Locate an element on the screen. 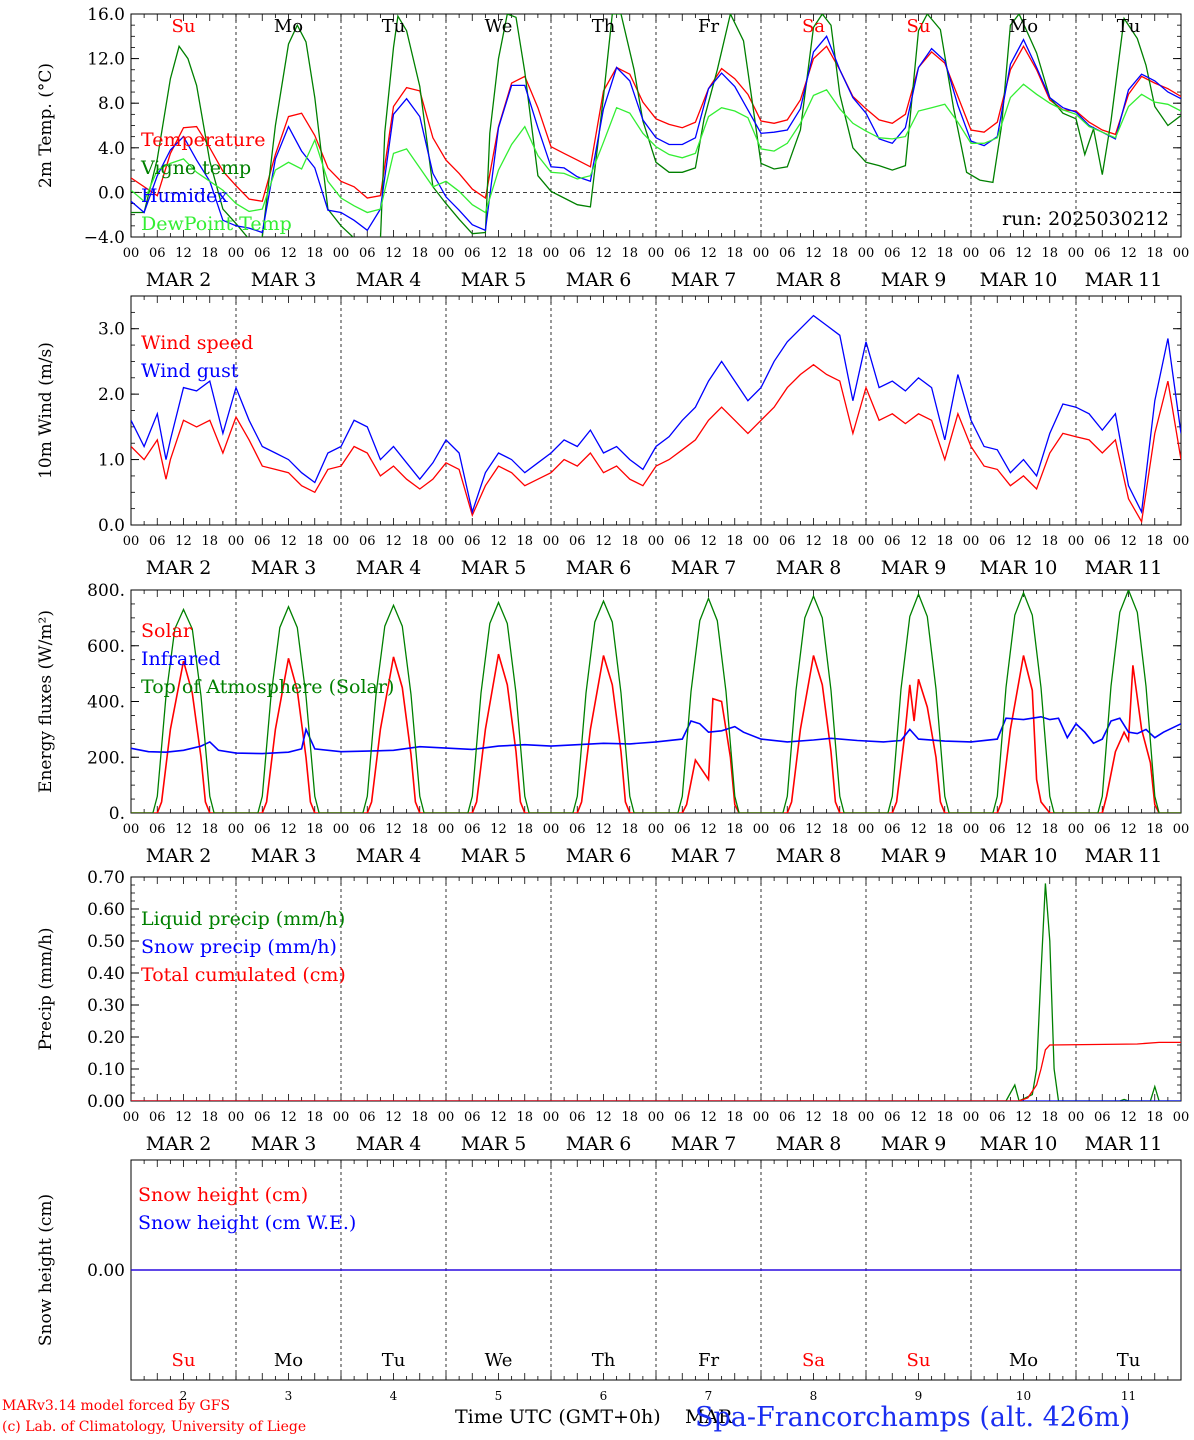 The width and height of the screenshot is (1194, 1440). legend-entry: Wind gust is located at coordinates (190, 371).